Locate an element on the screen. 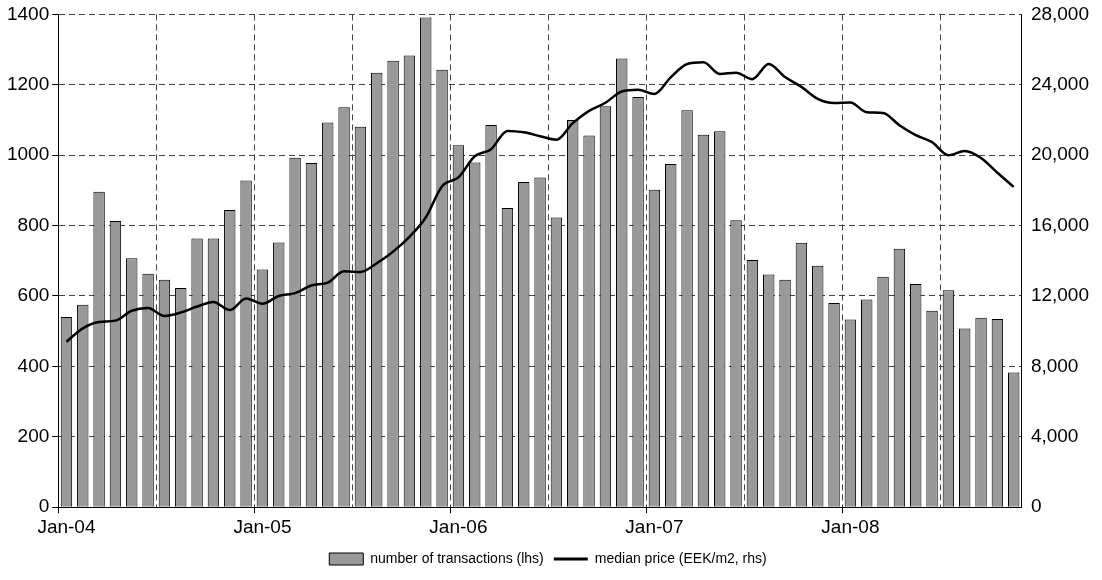  x-tick-label: Jan-05 is located at coordinates (262, 526).